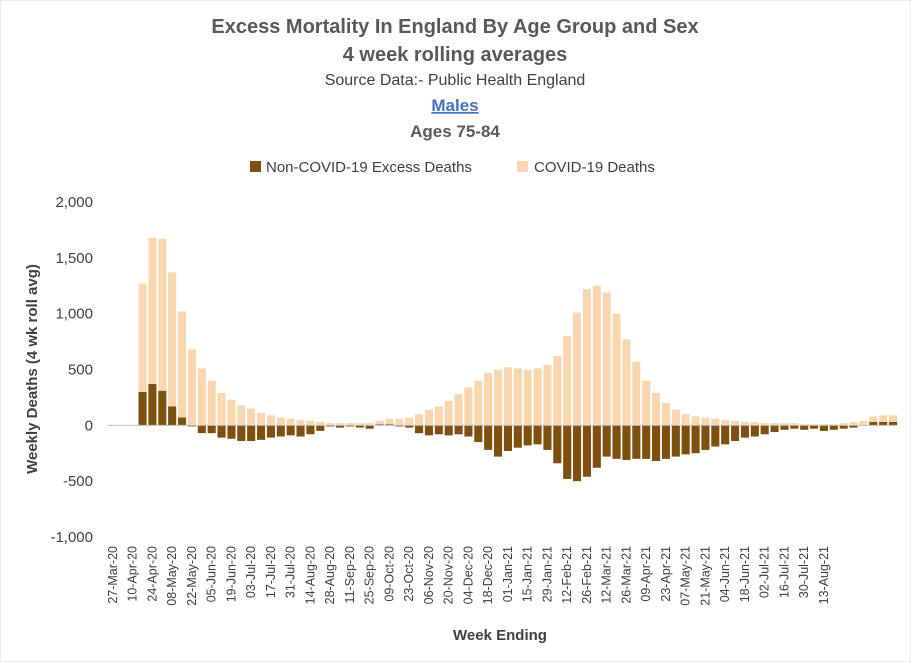 The image size is (911, 662). What do you see at coordinates (310, 575) in the screenshot?
I see `x-tick-label: 14-Aug-20` at bounding box center [310, 575].